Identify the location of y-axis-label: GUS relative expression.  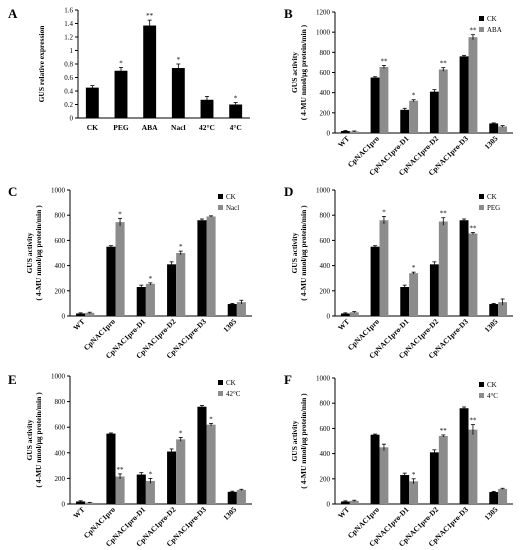
(41, 64).